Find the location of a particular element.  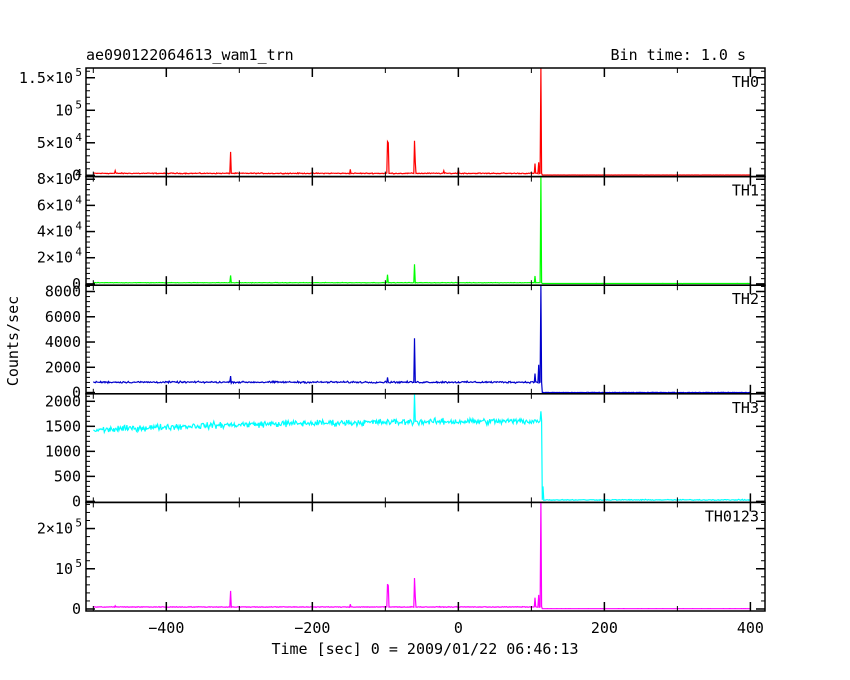

series-line-th1 is located at coordinates (422, 230).